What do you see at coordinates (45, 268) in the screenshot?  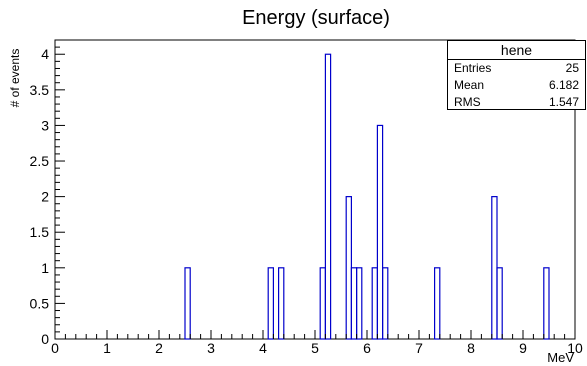 I see `y-tick-label-2: 1` at bounding box center [45, 268].